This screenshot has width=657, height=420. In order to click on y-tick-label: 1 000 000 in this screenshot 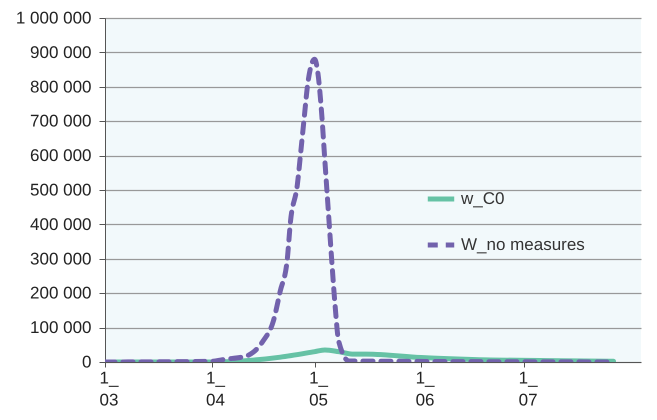, I will do `click(54, 18)`.